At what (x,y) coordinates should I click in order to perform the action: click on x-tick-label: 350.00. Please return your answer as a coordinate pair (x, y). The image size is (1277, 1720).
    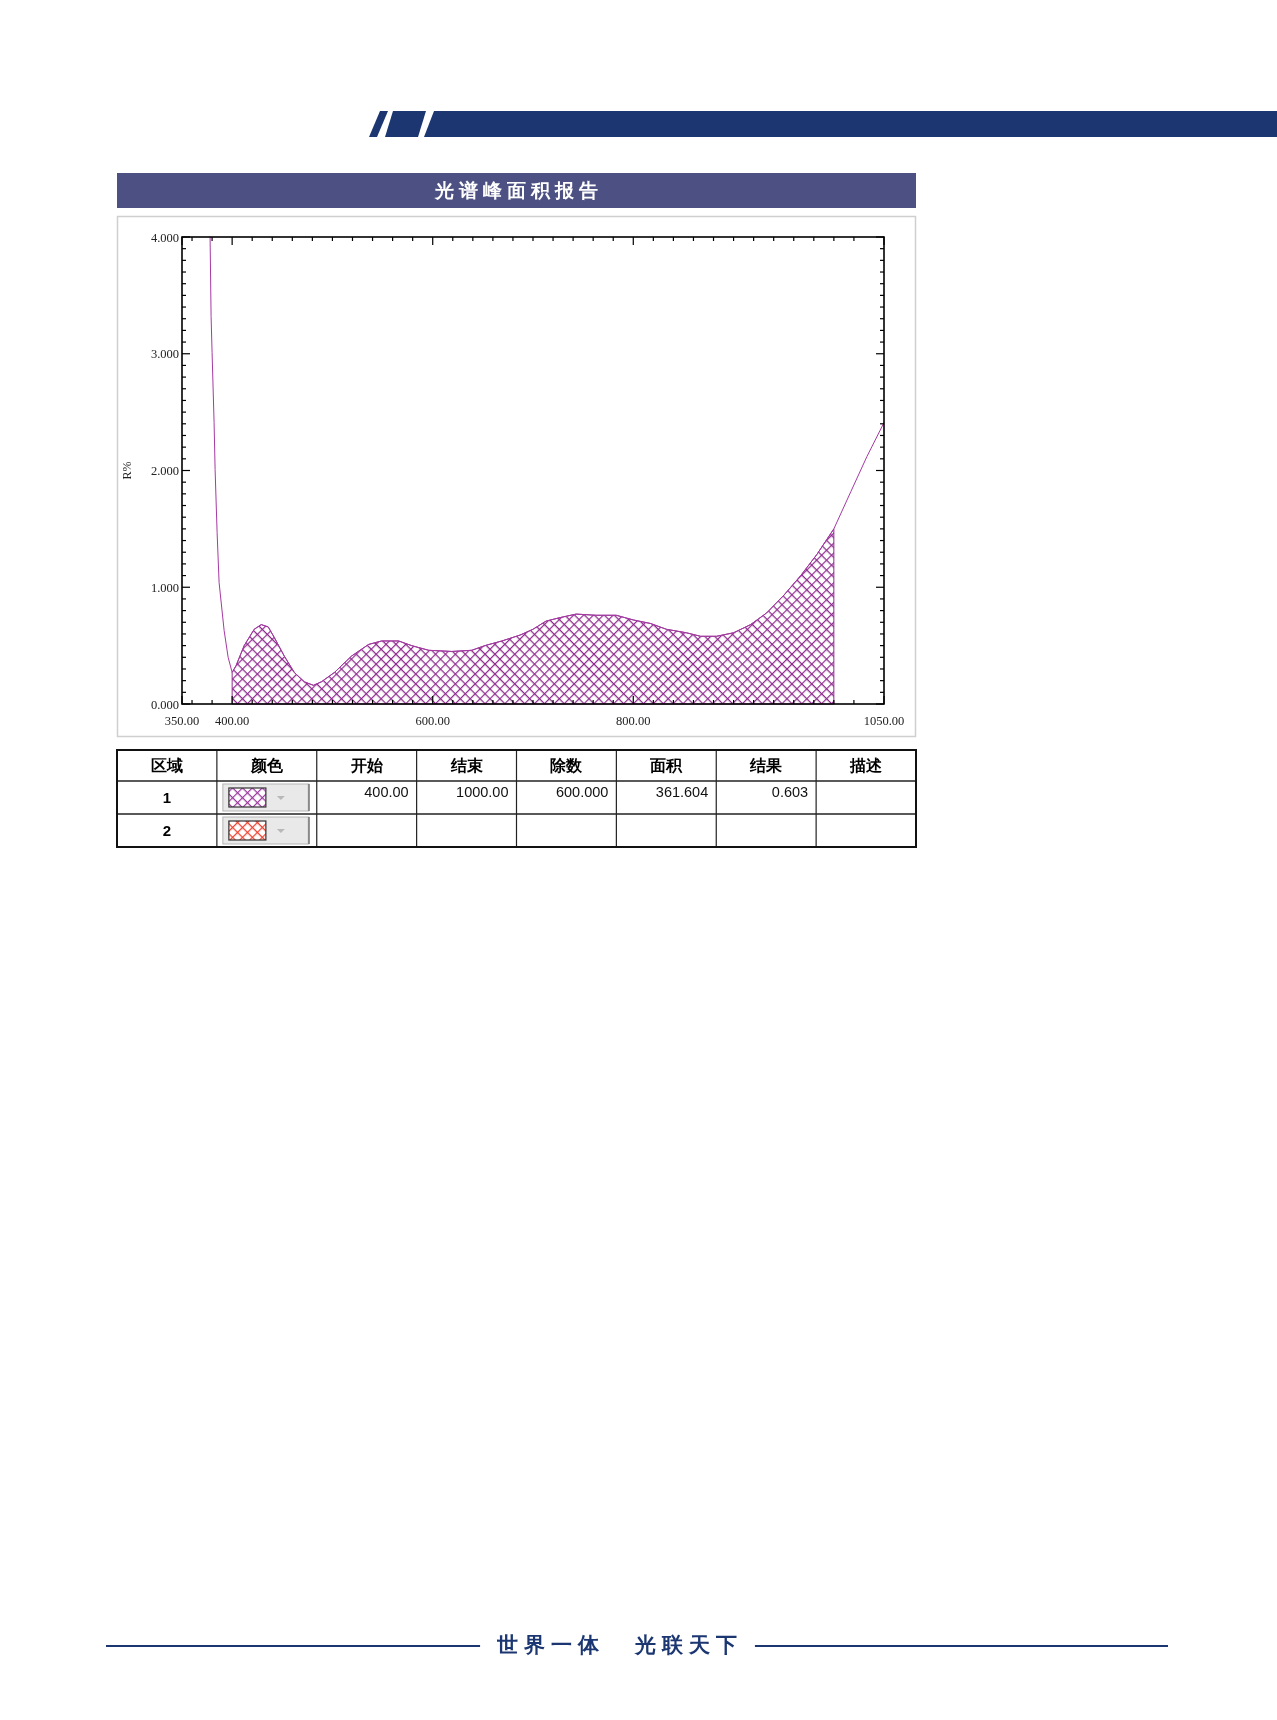
    Looking at the image, I should click on (182, 721).